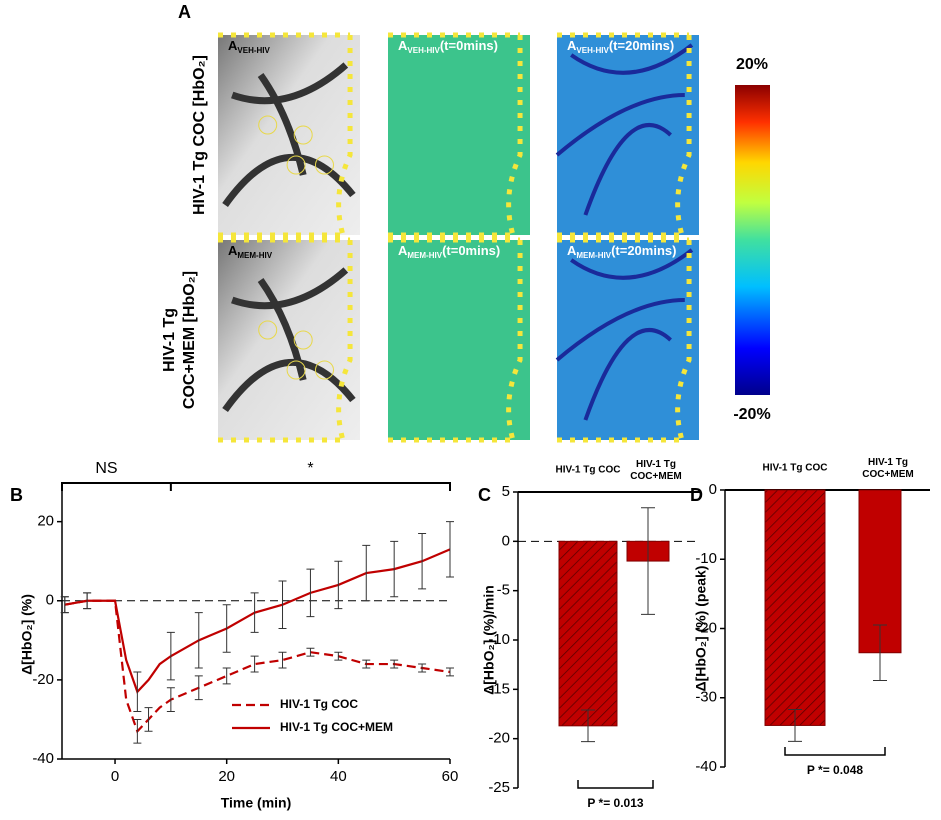 Image resolution: width=941 pixels, height=820 pixels. I want to click on image-label: AVEH-HIV, so click(249, 46).